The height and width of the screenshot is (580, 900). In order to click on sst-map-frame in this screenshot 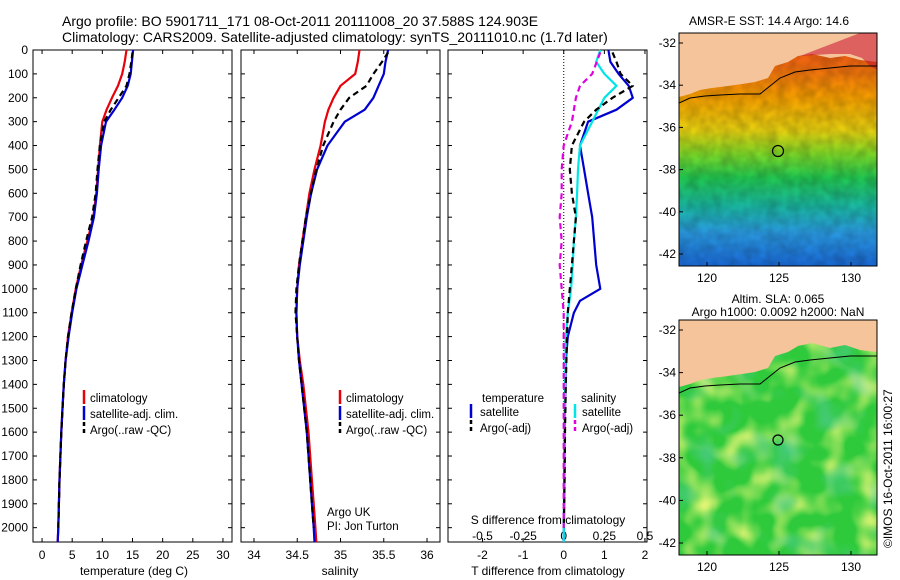, I will do `click(778, 149)`.